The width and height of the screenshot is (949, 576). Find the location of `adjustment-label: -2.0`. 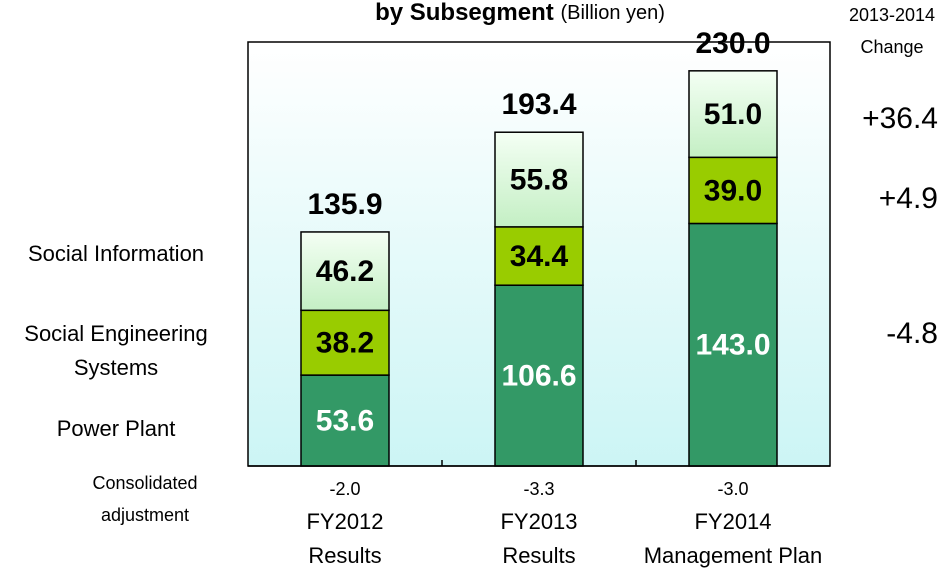

adjustment-label: -2.0 is located at coordinates (344, 489).